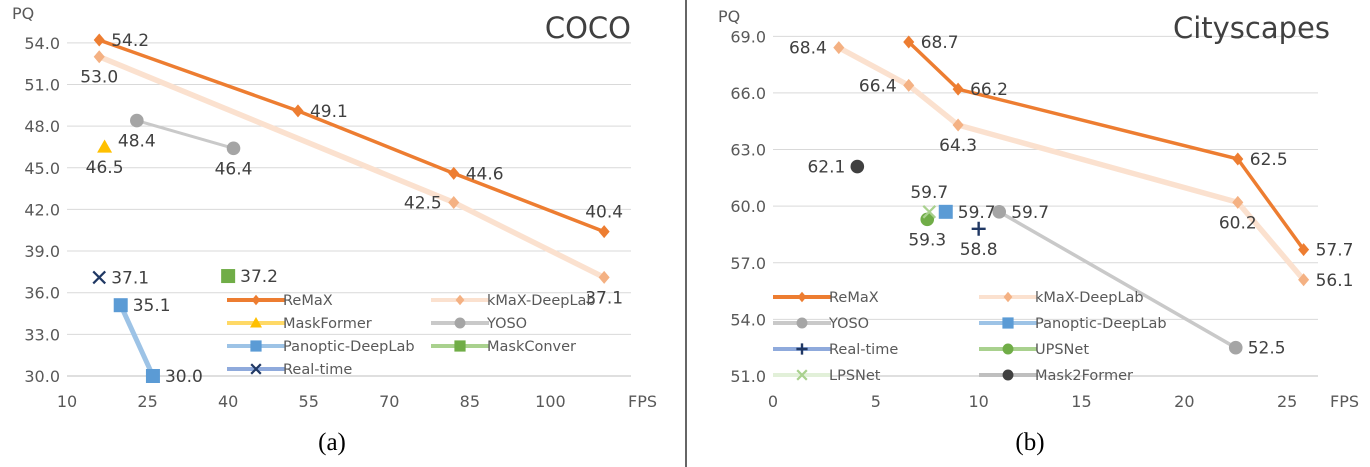 The width and height of the screenshot is (1370, 467). Describe the element at coordinates (748, 263) in the screenshot. I see `y-tick-label: 57.0` at that location.